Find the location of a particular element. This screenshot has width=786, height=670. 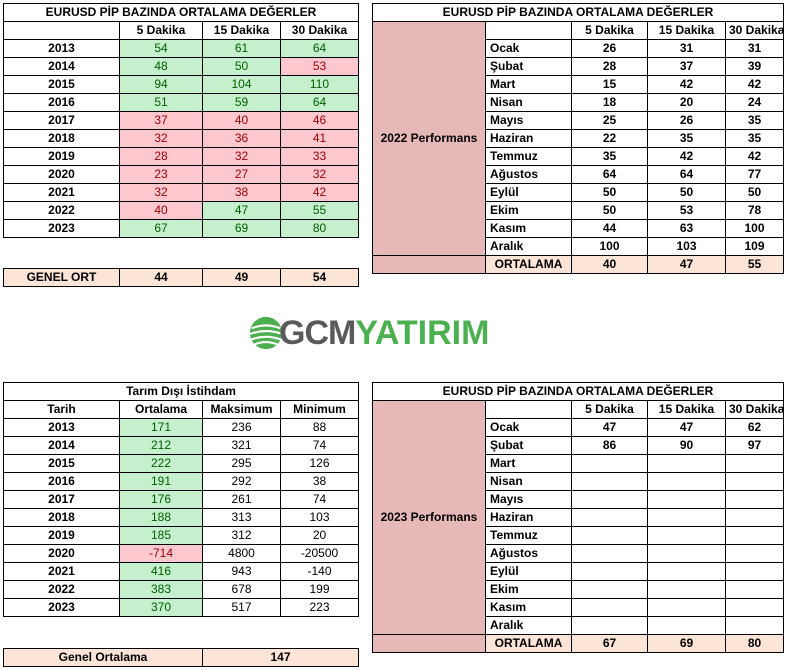

footer-label: Genel Ortalama is located at coordinates (103, 657).